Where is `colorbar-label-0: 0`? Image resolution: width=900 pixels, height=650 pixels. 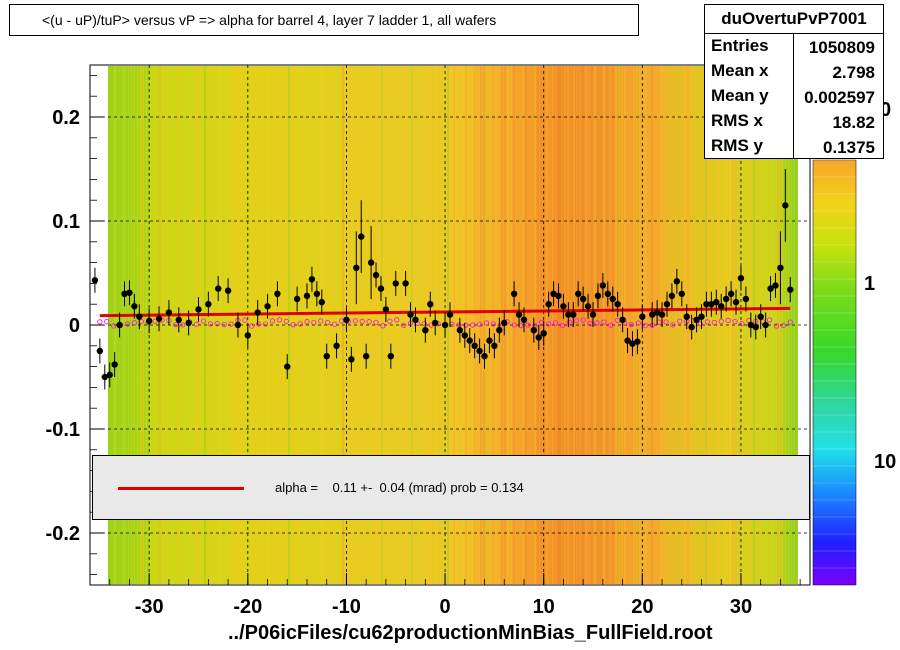 colorbar-label-0: 0 is located at coordinates (885, 110).